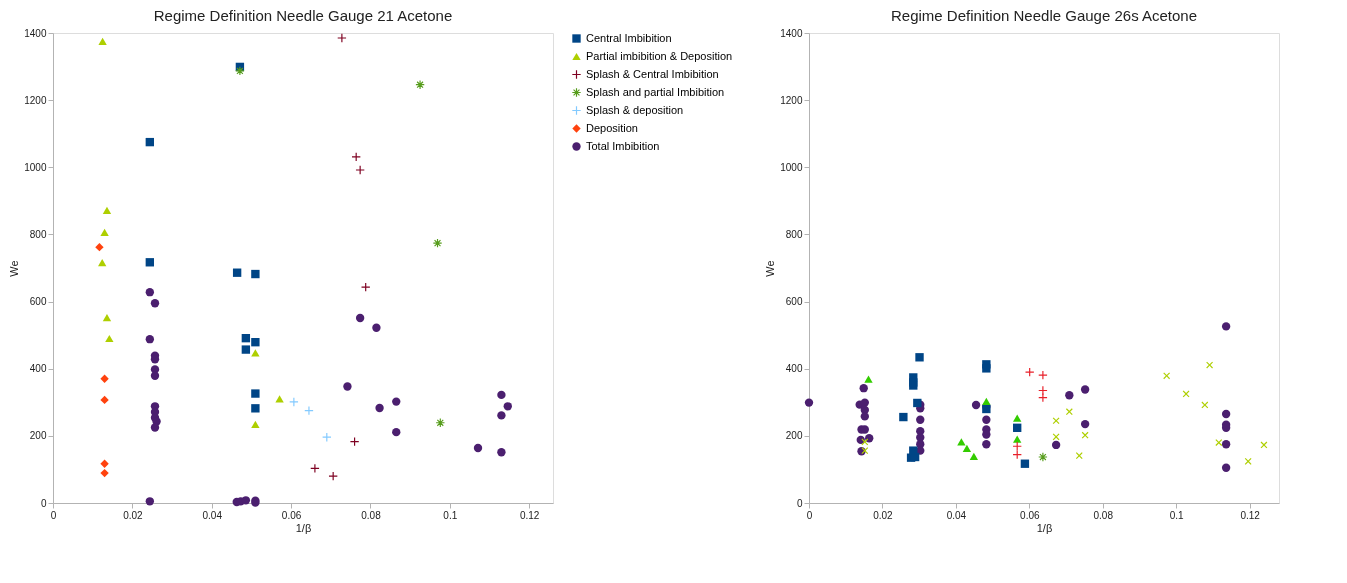 The width and height of the screenshot is (1347, 583). What do you see at coordinates (659, 55) in the screenshot?
I see `legend-label: Partial imbibition & Deposition` at bounding box center [659, 55].